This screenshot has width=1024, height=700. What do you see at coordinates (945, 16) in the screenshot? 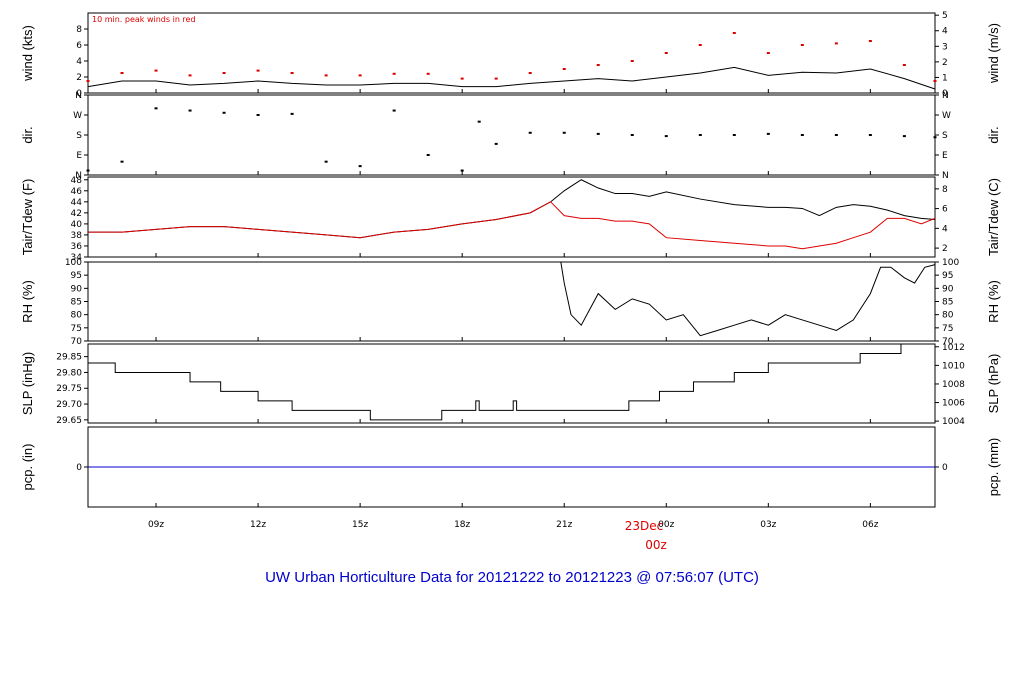
I see `right-tick-label: 5` at bounding box center [945, 16].